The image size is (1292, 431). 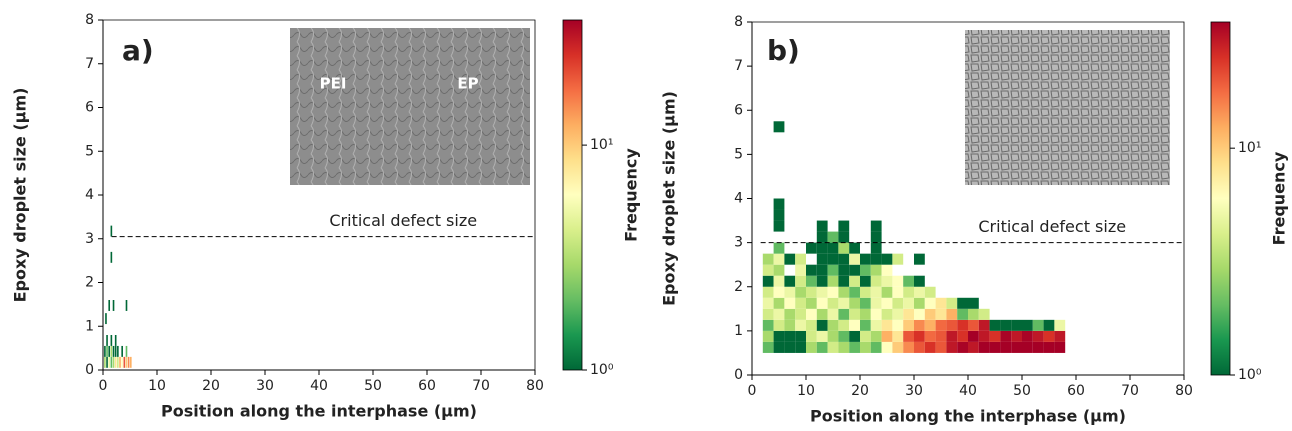 What do you see at coordinates (89, 370) in the screenshot?
I see `y-tick-label: 0` at bounding box center [89, 370].